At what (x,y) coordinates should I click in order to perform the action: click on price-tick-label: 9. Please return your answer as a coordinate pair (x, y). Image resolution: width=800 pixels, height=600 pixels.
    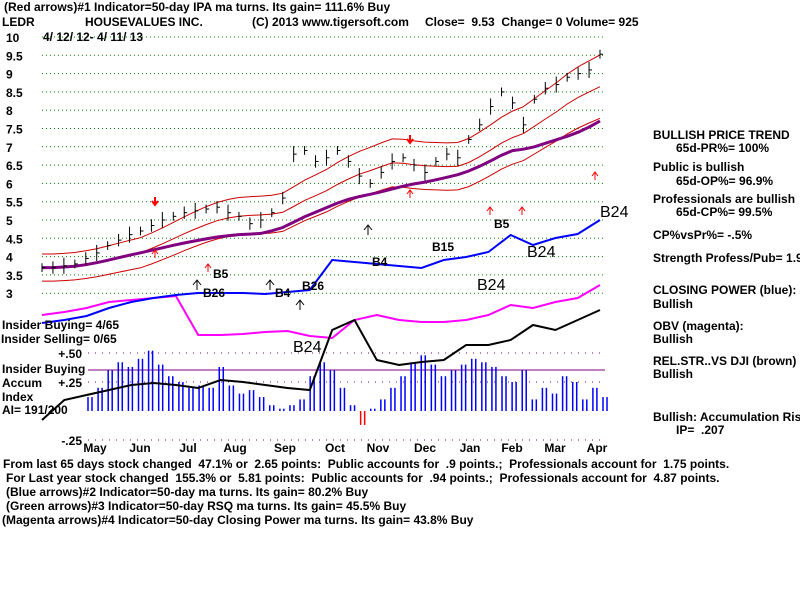
    Looking at the image, I should click on (9, 75).